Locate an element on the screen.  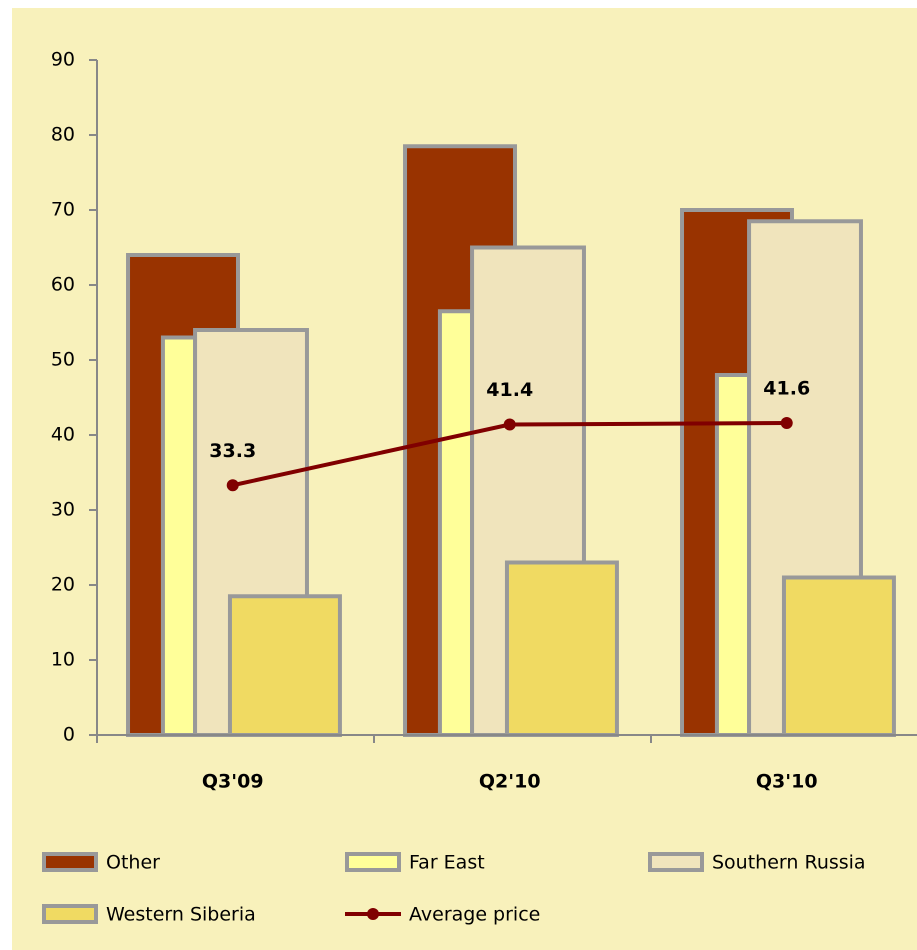
legend-label: Other is located at coordinates (133, 863).